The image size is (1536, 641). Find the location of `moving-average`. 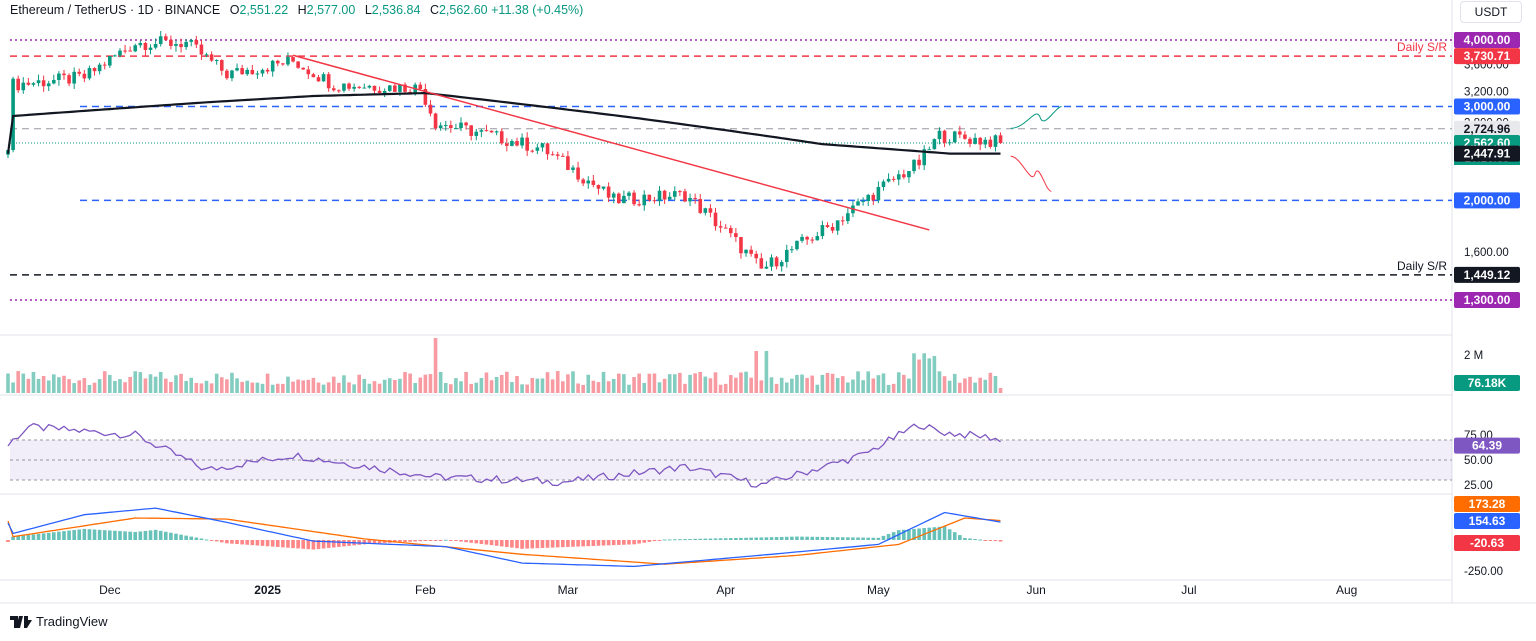

moving-average is located at coordinates (503, 123).